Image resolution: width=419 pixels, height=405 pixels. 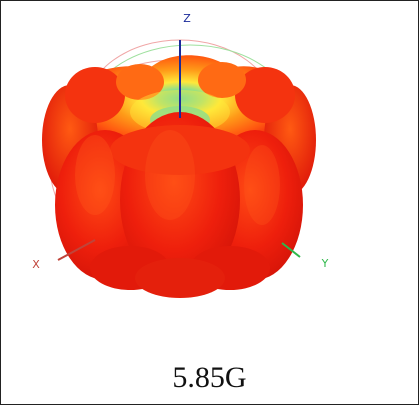 I want to click on y-axis-label: Y, so click(x=325, y=263).